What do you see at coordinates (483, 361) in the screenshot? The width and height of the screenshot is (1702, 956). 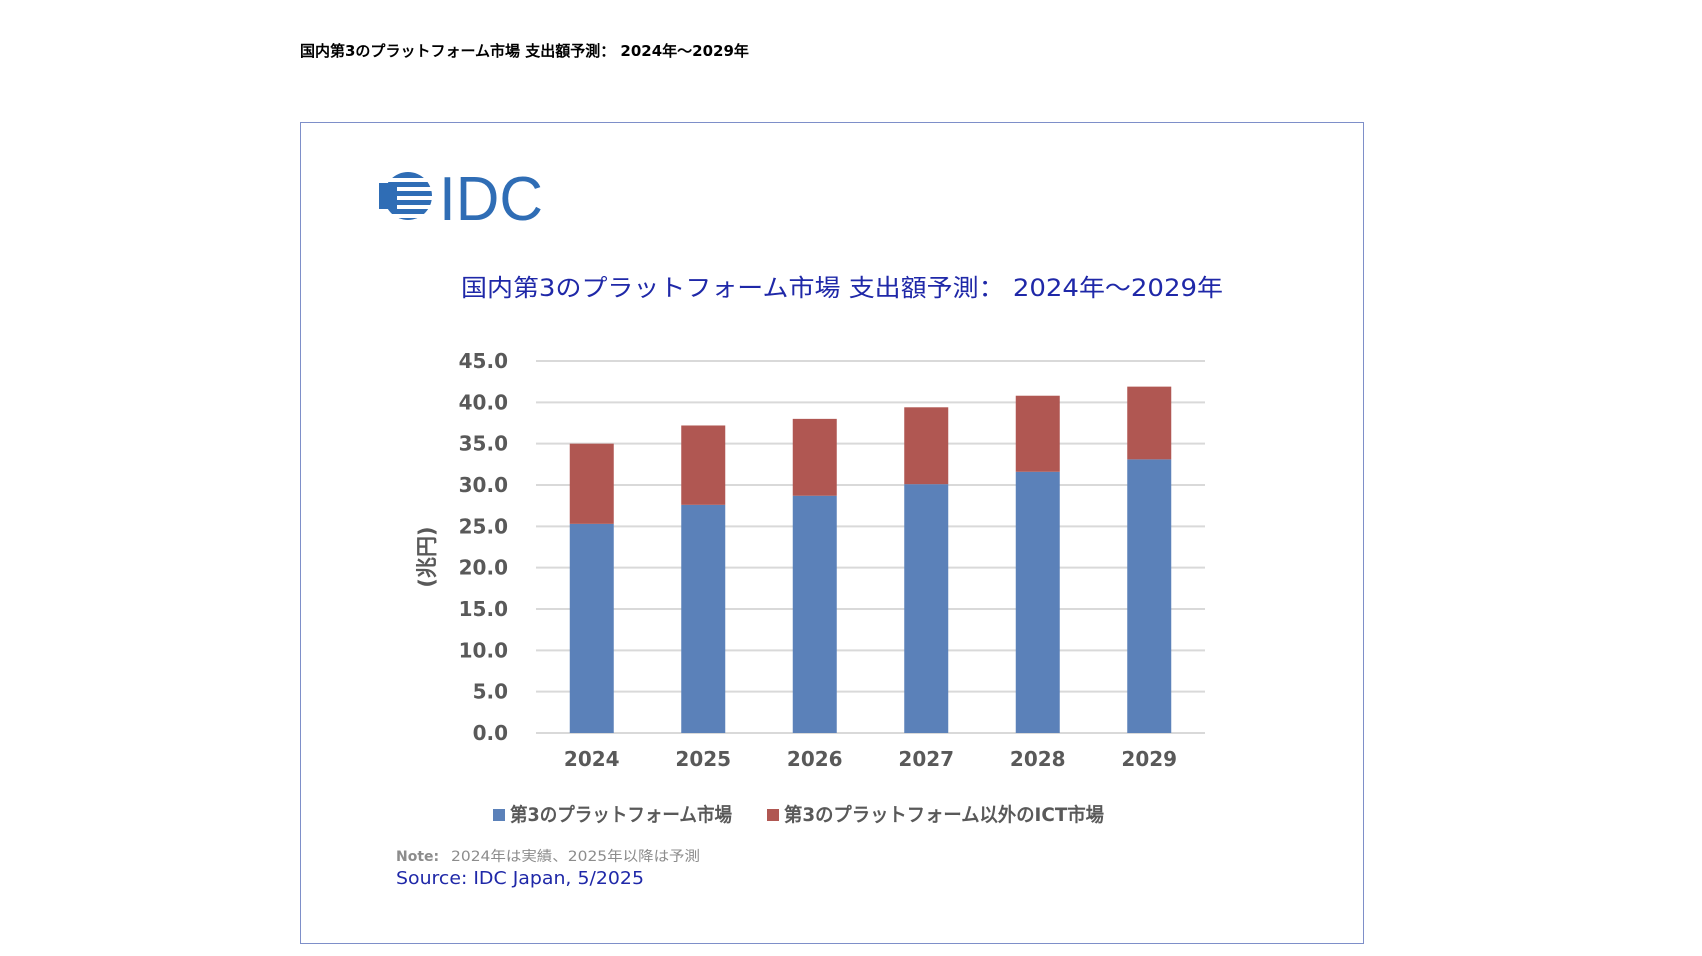 I see `y-tick-label: 45.0` at bounding box center [483, 361].